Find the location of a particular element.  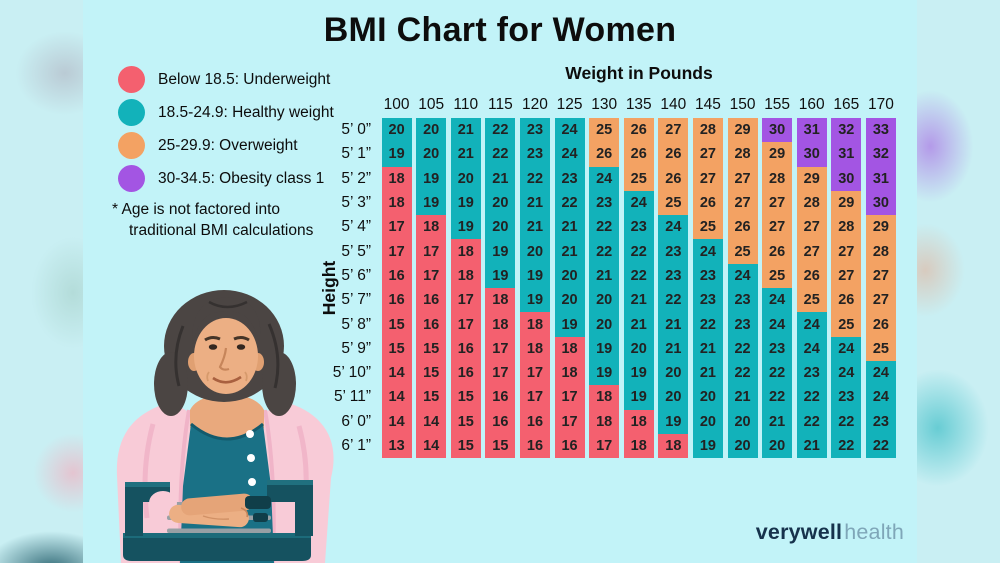

weight-column-header: 155 is located at coordinates (777, 104).